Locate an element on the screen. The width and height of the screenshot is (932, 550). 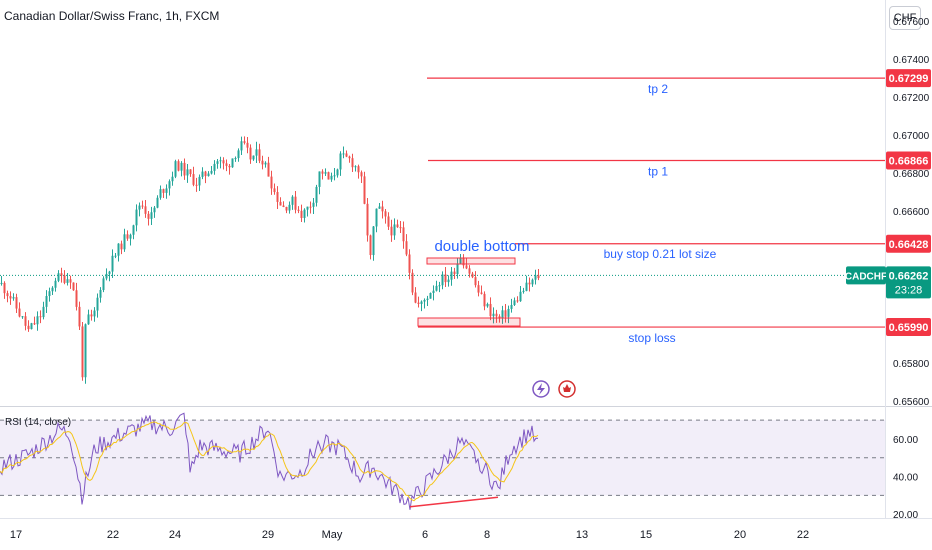
rsi-divergence-line is located at coordinates (454, 502).